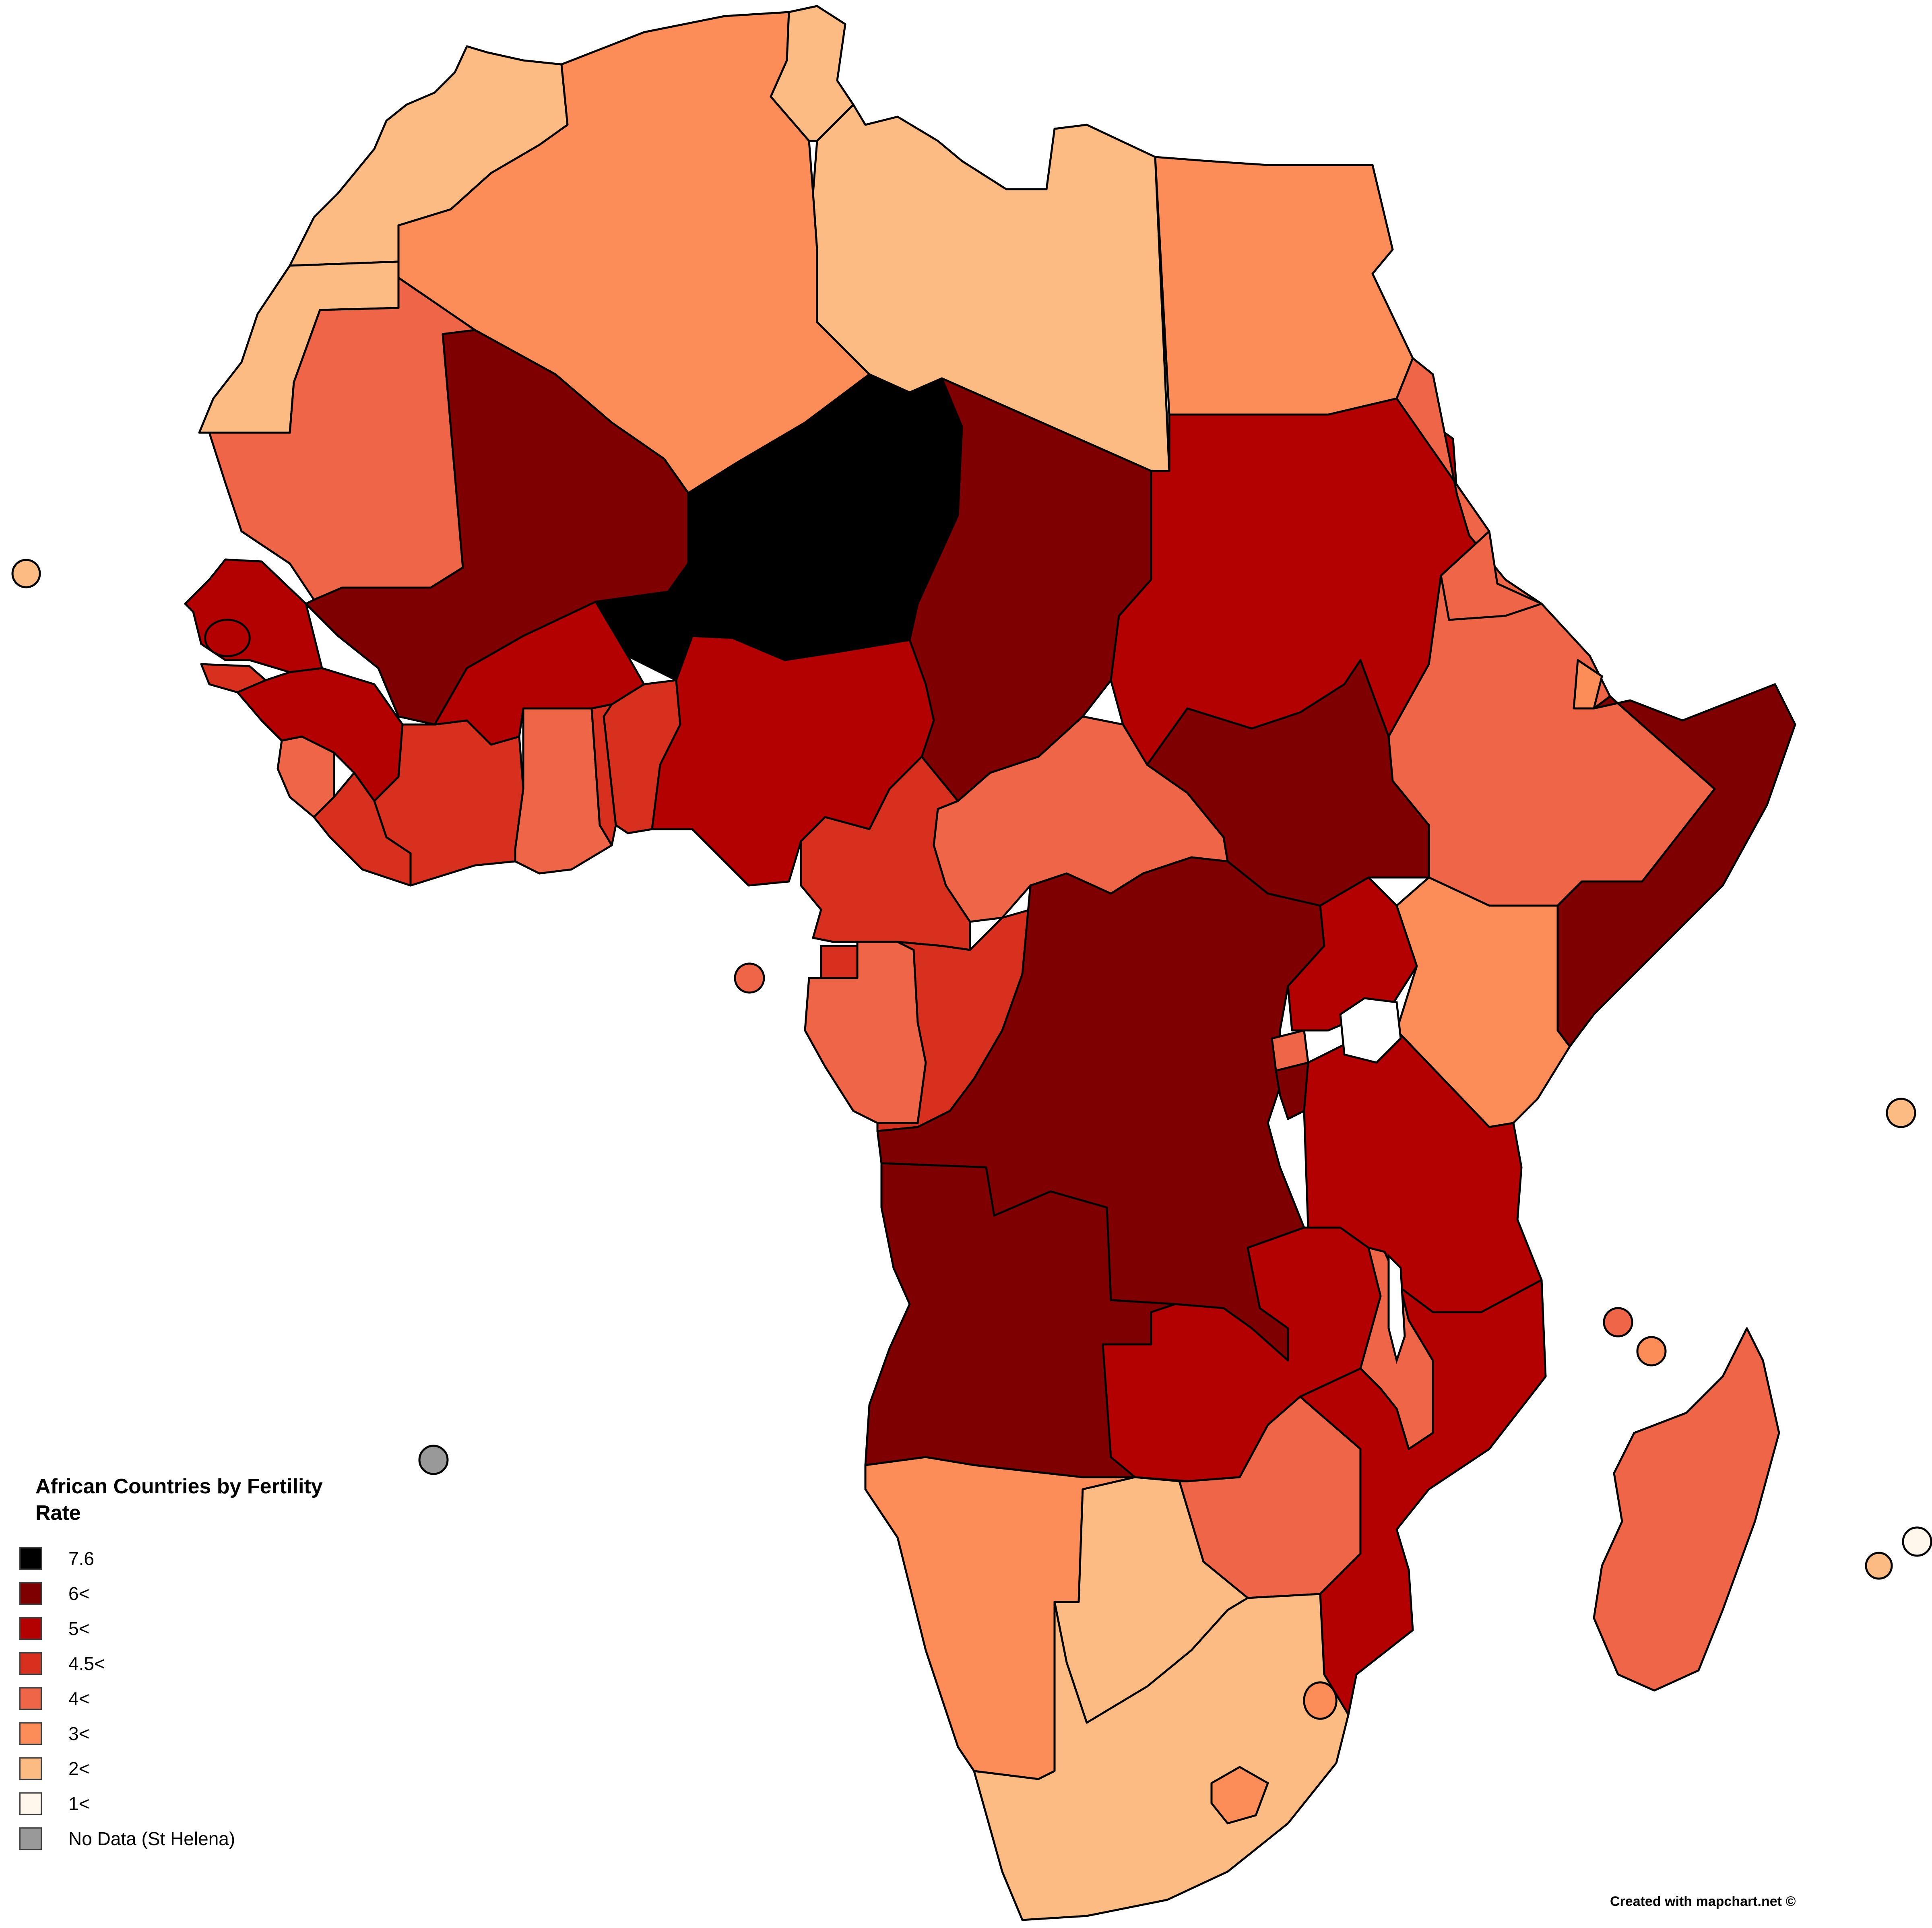  I want to click on country-ethiopia, so click(1551, 632).